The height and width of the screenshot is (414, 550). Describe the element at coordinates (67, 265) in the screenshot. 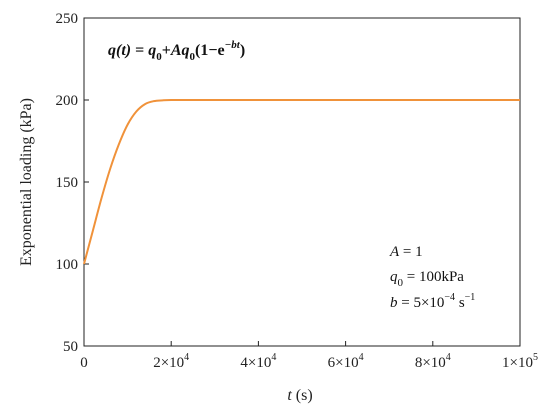

I see `y-tick-label: 100` at that location.